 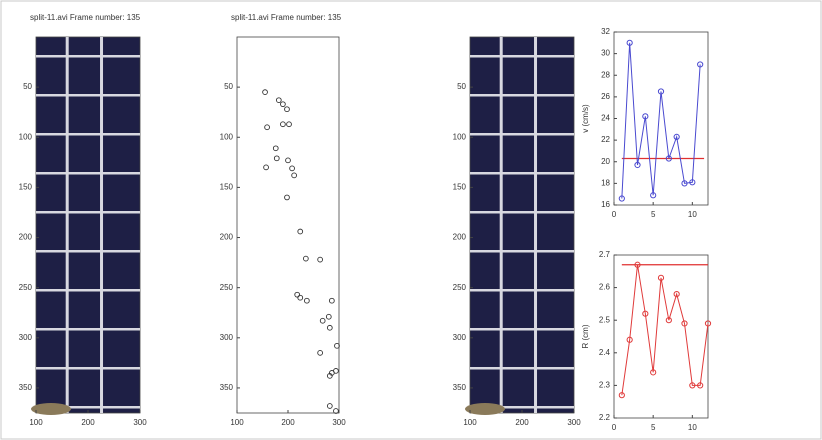 I want to click on y-tick-label: 2.4, so click(x=605, y=352).